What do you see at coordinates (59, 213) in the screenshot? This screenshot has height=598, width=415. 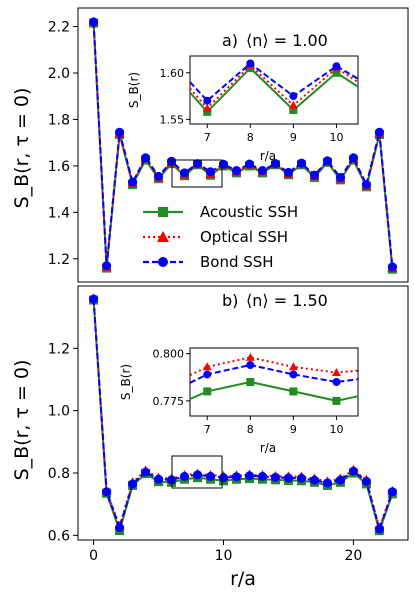 I see `panel-a-ytick-label: 1.4` at bounding box center [59, 213].